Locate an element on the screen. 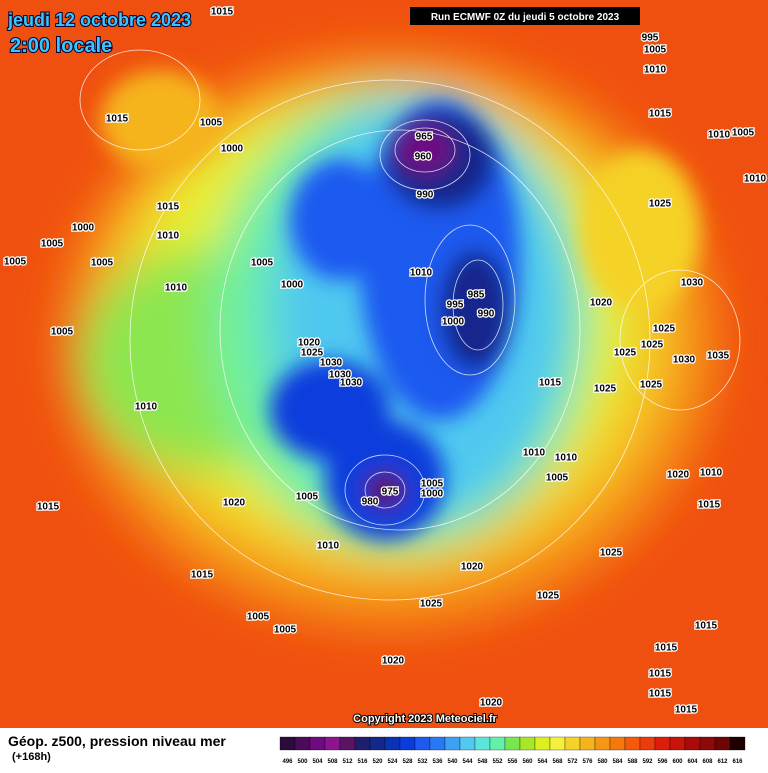  run-box is located at coordinates (525, 16).